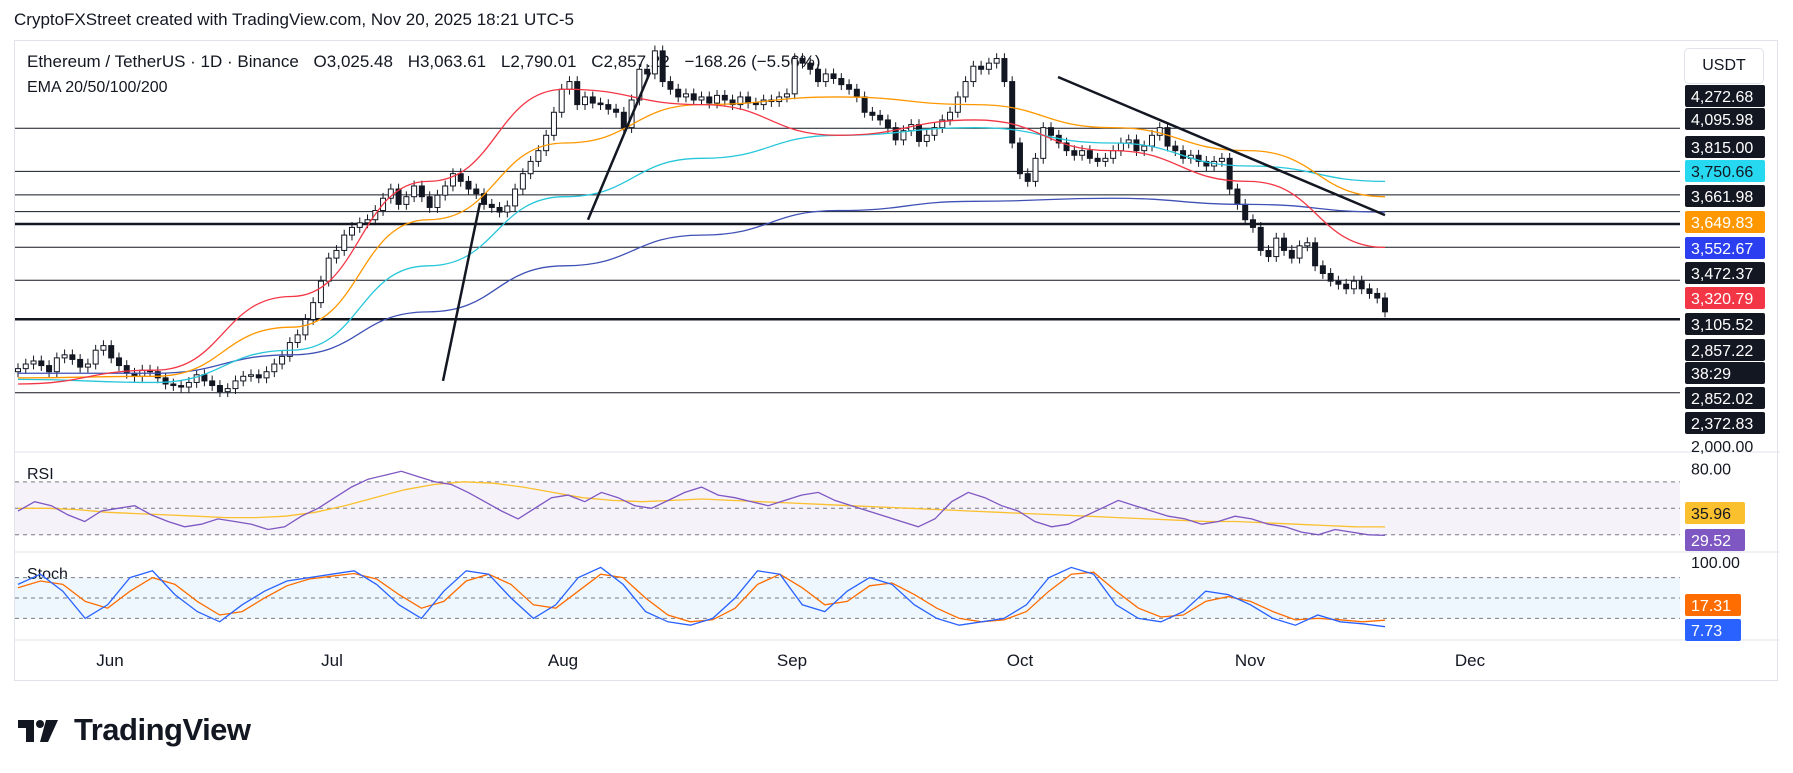 The width and height of the screenshot is (1793, 773). I want to click on tradingview-logo: TradingView, so click(133, 730).